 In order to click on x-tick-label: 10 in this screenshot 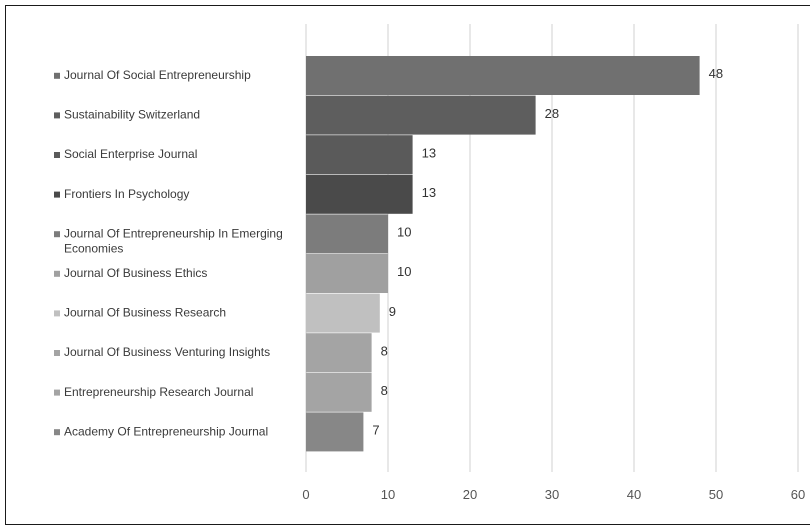, I will do `click(388, 494)`.